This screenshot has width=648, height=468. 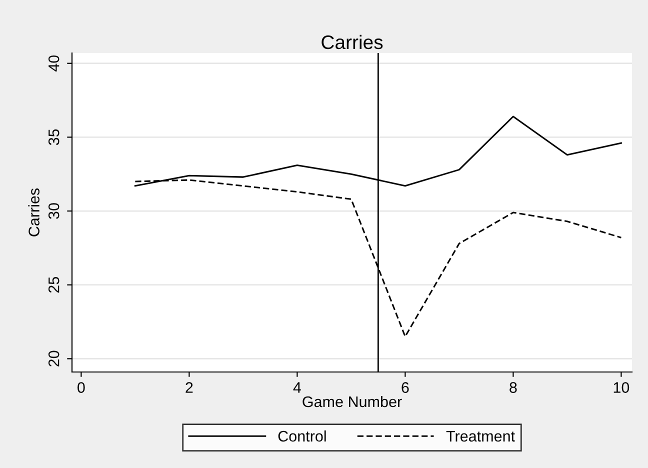 What do you see at coordinates (54, 137) in the screenshot?
I see `y-tick-label: 35` at bounding box center [54, 137].